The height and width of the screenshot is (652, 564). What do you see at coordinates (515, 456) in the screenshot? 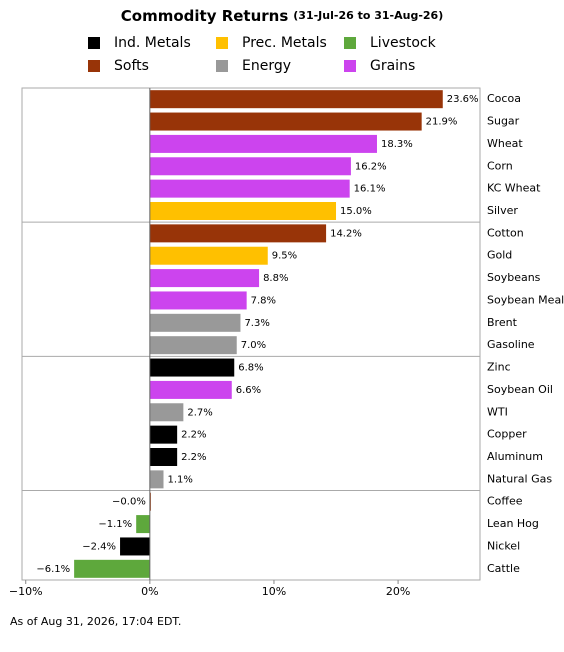
I see `category-label: Aluminum` at bounding box center [515, 456].